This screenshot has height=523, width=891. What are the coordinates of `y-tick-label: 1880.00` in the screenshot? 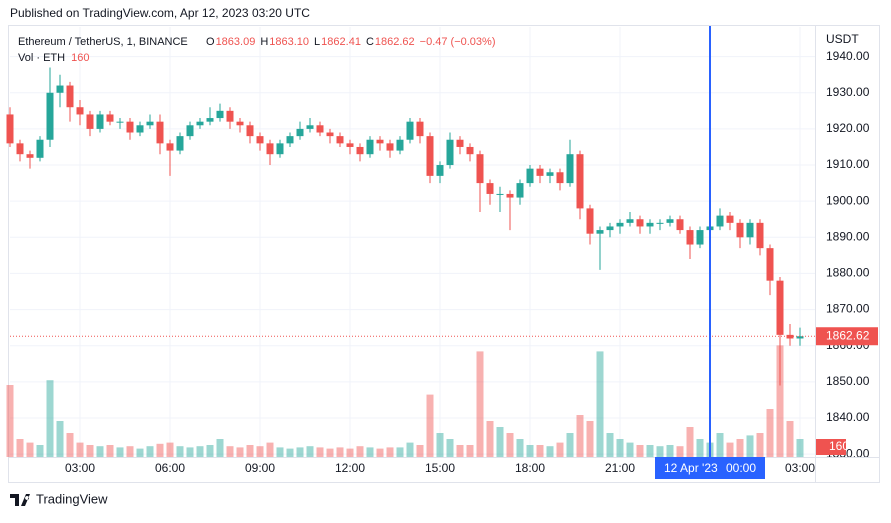 It's located at (848, 273).